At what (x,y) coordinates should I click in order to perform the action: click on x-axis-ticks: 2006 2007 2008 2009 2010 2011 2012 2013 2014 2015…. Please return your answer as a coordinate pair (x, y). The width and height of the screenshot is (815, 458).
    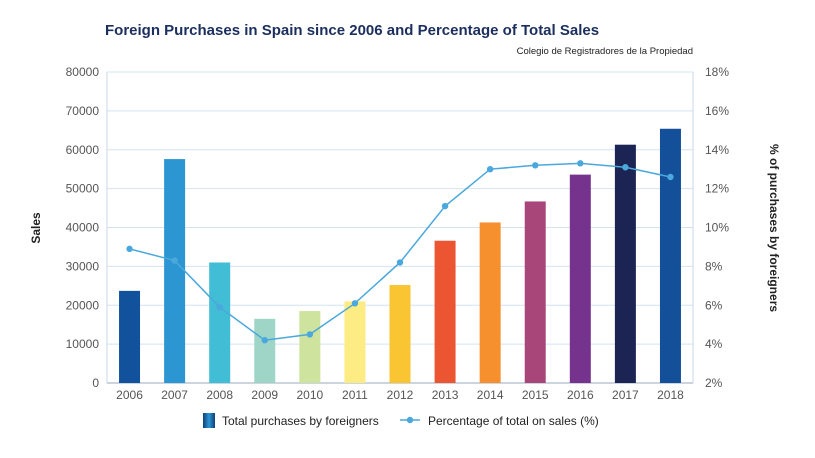
    Looking at the image, I should click on (400, 395).